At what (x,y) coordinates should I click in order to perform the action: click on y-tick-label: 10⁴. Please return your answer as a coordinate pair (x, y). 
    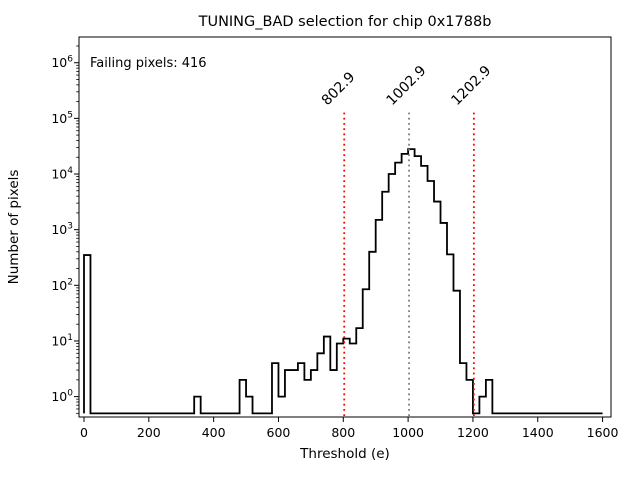
    Looking at the image, I should click on (62, 174).